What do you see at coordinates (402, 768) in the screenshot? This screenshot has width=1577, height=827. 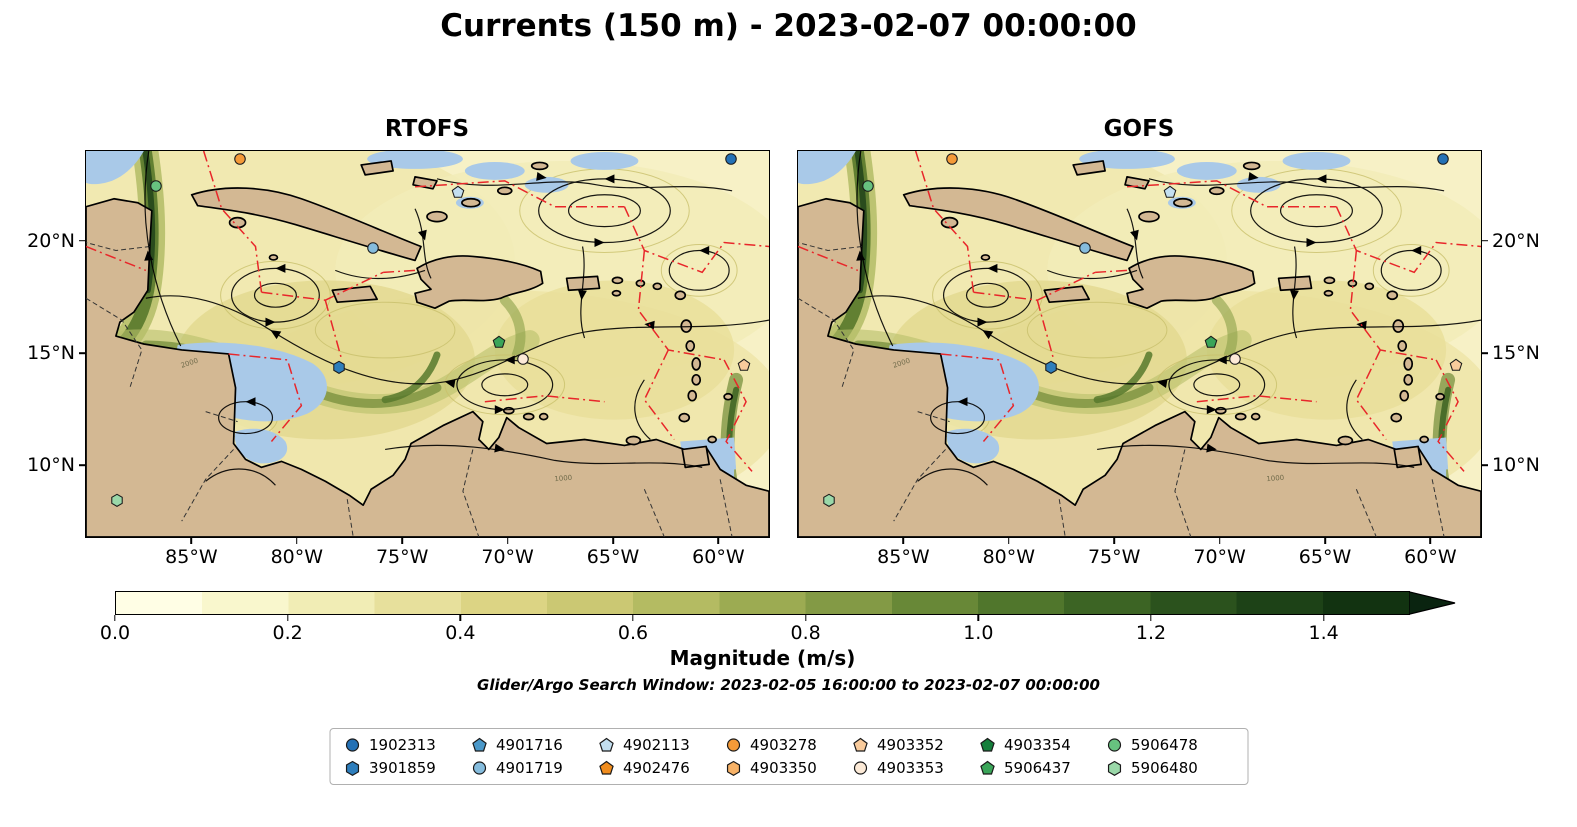 I see `legend-entry-label: 3901859` at bounding box center [402, 768].